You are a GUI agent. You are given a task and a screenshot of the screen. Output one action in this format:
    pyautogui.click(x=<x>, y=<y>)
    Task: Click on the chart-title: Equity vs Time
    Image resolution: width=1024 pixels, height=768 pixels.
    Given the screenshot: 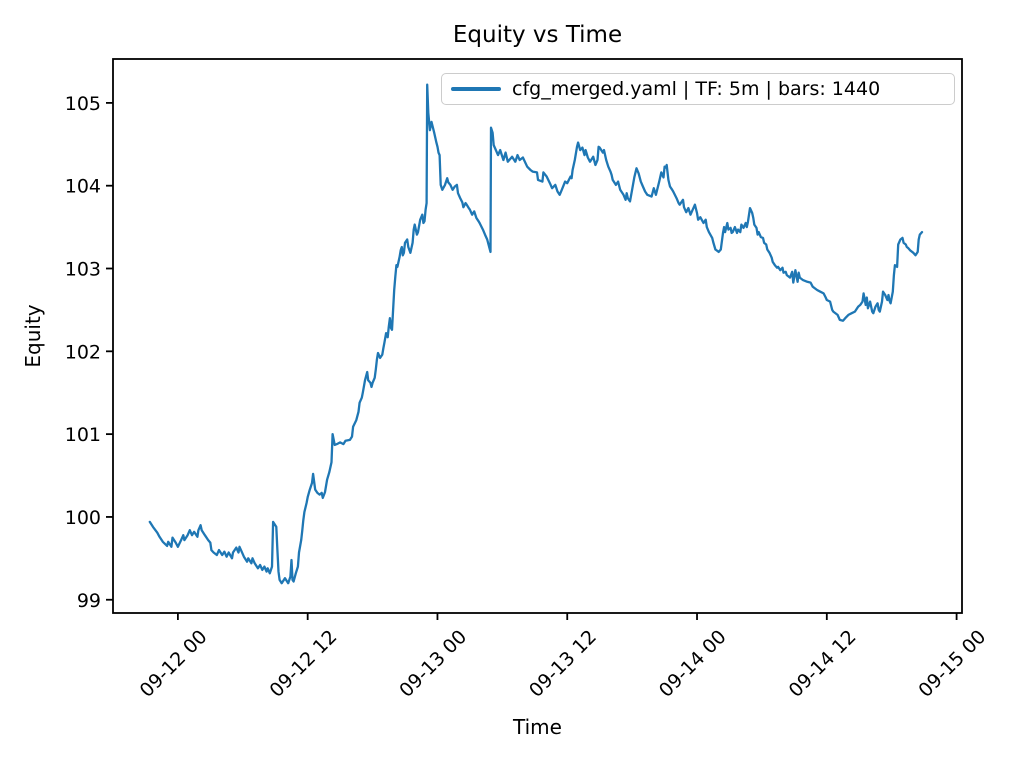 What is the action you would take?
    pyautogui.click(x=537, y=35)
    